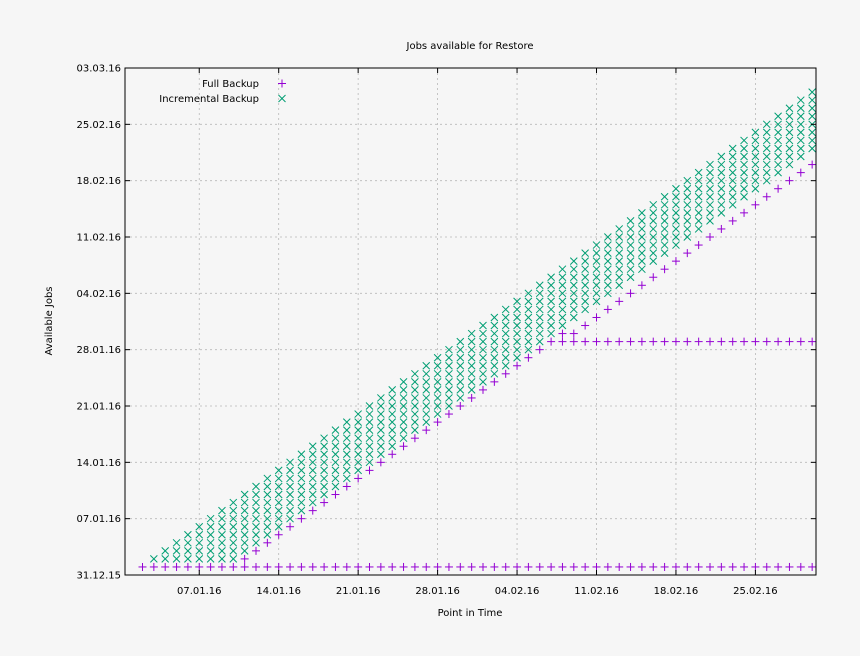  I want to click on y-tick-label: 04.02.16, so click(98, 294).